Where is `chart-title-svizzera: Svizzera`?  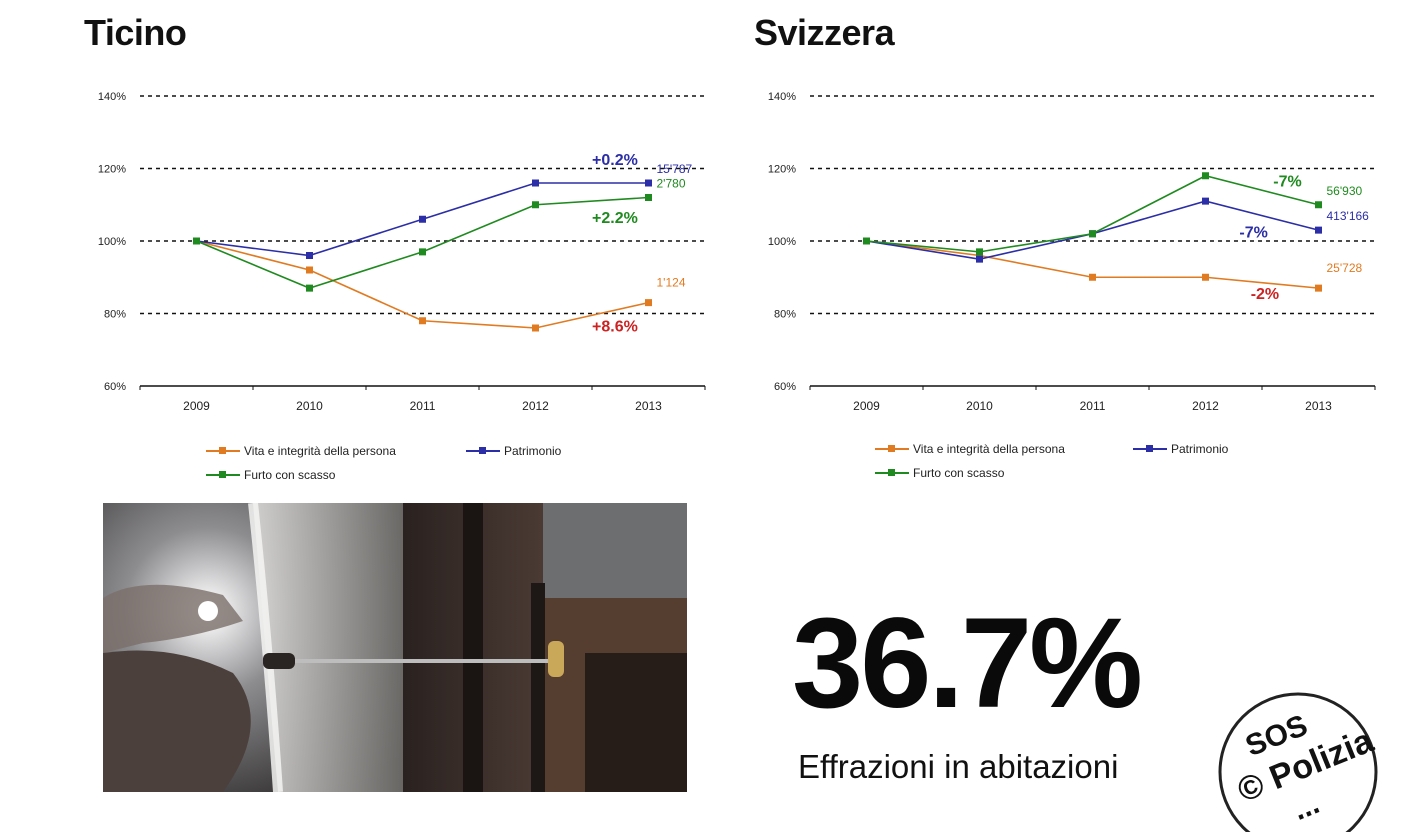
chart-title-svizzera: Svizzera is located at coordinates (824, 32).